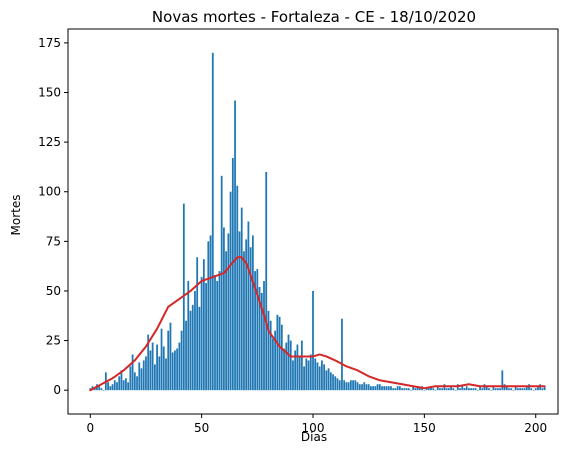  What do you see at coordinates (313, 428) in the screenshot?
I see `x-tick-label: 100` at bounding box center [313, 428].